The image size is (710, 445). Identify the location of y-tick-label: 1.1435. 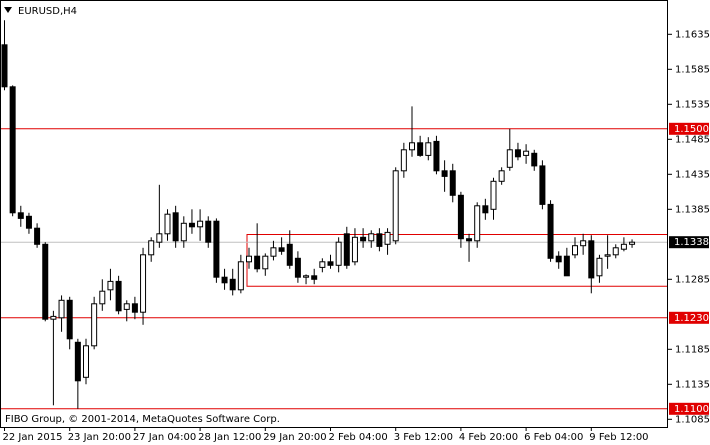
(692, 174).